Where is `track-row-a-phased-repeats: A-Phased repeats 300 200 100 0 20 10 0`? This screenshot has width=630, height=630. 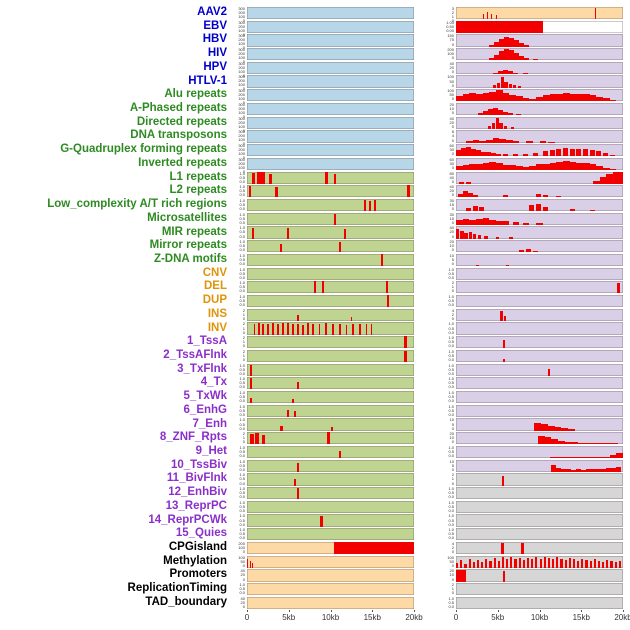
track-row-a-phased-repeats: A-Phased repeats 300 200 100 0 20 10 0 is located at coordinates (315, 109).